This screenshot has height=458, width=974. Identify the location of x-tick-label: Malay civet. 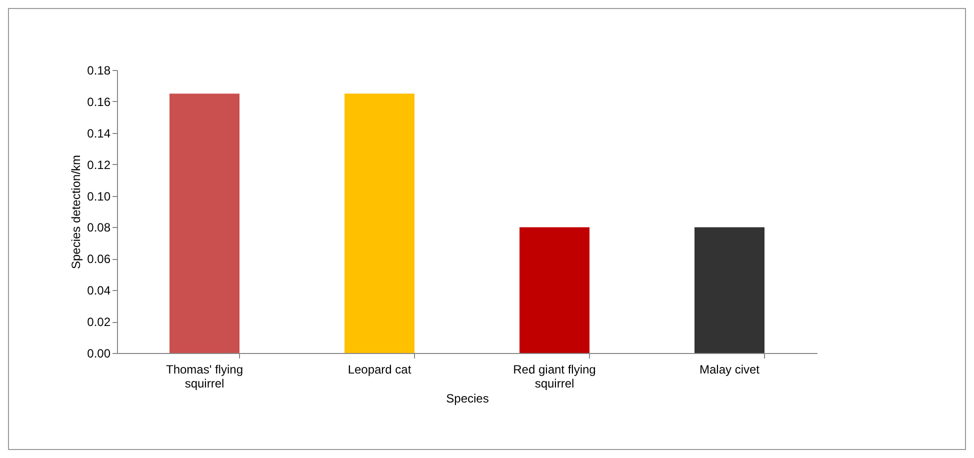
(729, 369).